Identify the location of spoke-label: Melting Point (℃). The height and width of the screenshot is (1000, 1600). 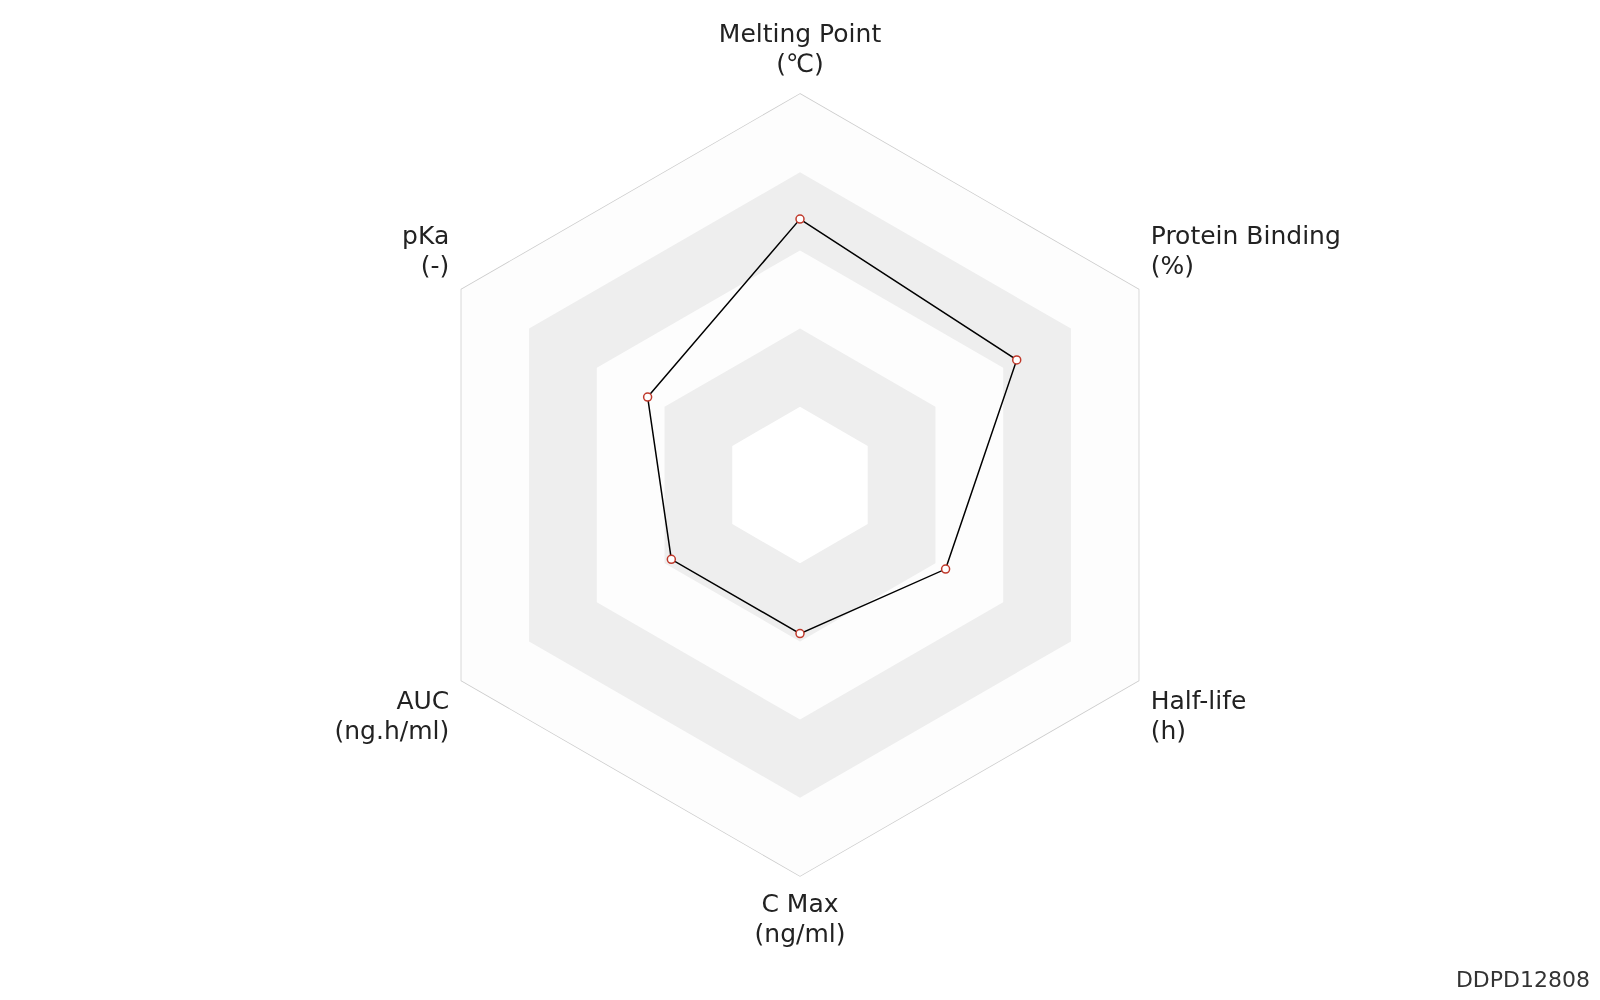
(800, 48).